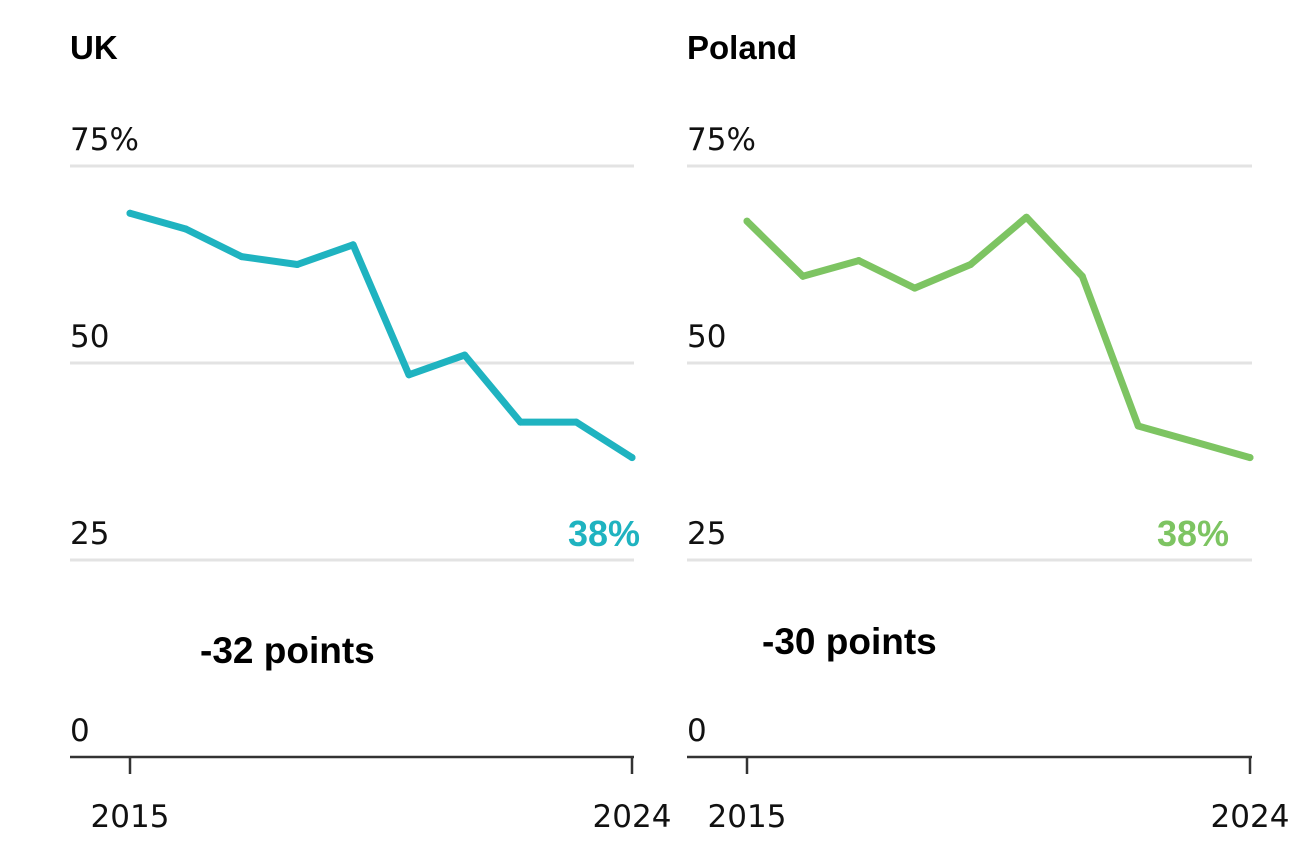 Image resolution: width=1302 pixels, height=861 pixels. Describe the element at coordinates (287, 650) in the screenshot. I see `change-annotation: -32 points` at that location.